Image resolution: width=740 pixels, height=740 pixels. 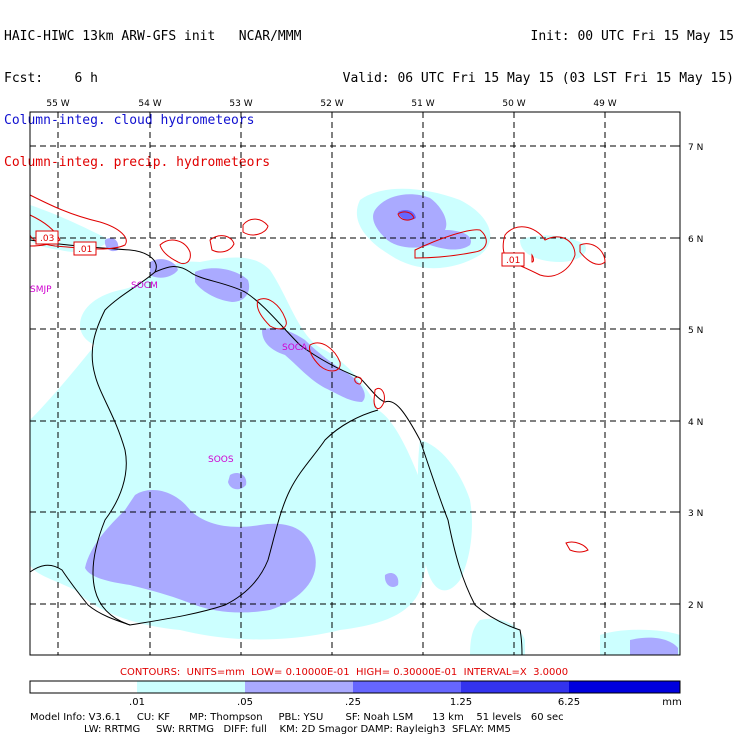 What do you see at coordinates (355, 694) in the screenshot?
I see `colorbar: .01 .05 .25 1.25 6.25 mm` at bounding box center [355, 694].